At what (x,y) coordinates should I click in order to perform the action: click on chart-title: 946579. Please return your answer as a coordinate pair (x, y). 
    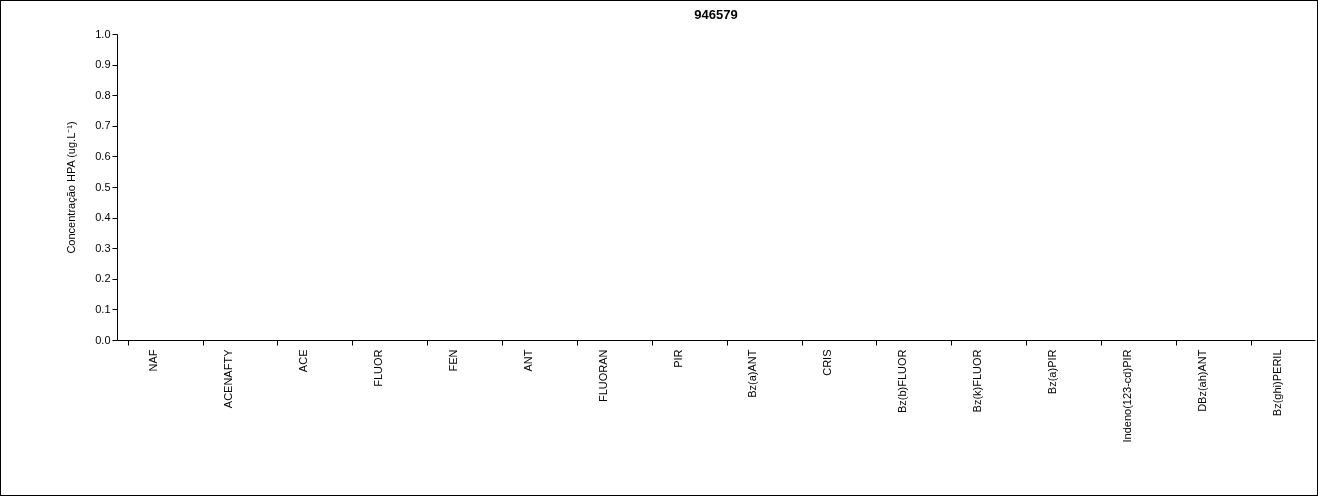
    Looking at the image, I should click on (716, 14).